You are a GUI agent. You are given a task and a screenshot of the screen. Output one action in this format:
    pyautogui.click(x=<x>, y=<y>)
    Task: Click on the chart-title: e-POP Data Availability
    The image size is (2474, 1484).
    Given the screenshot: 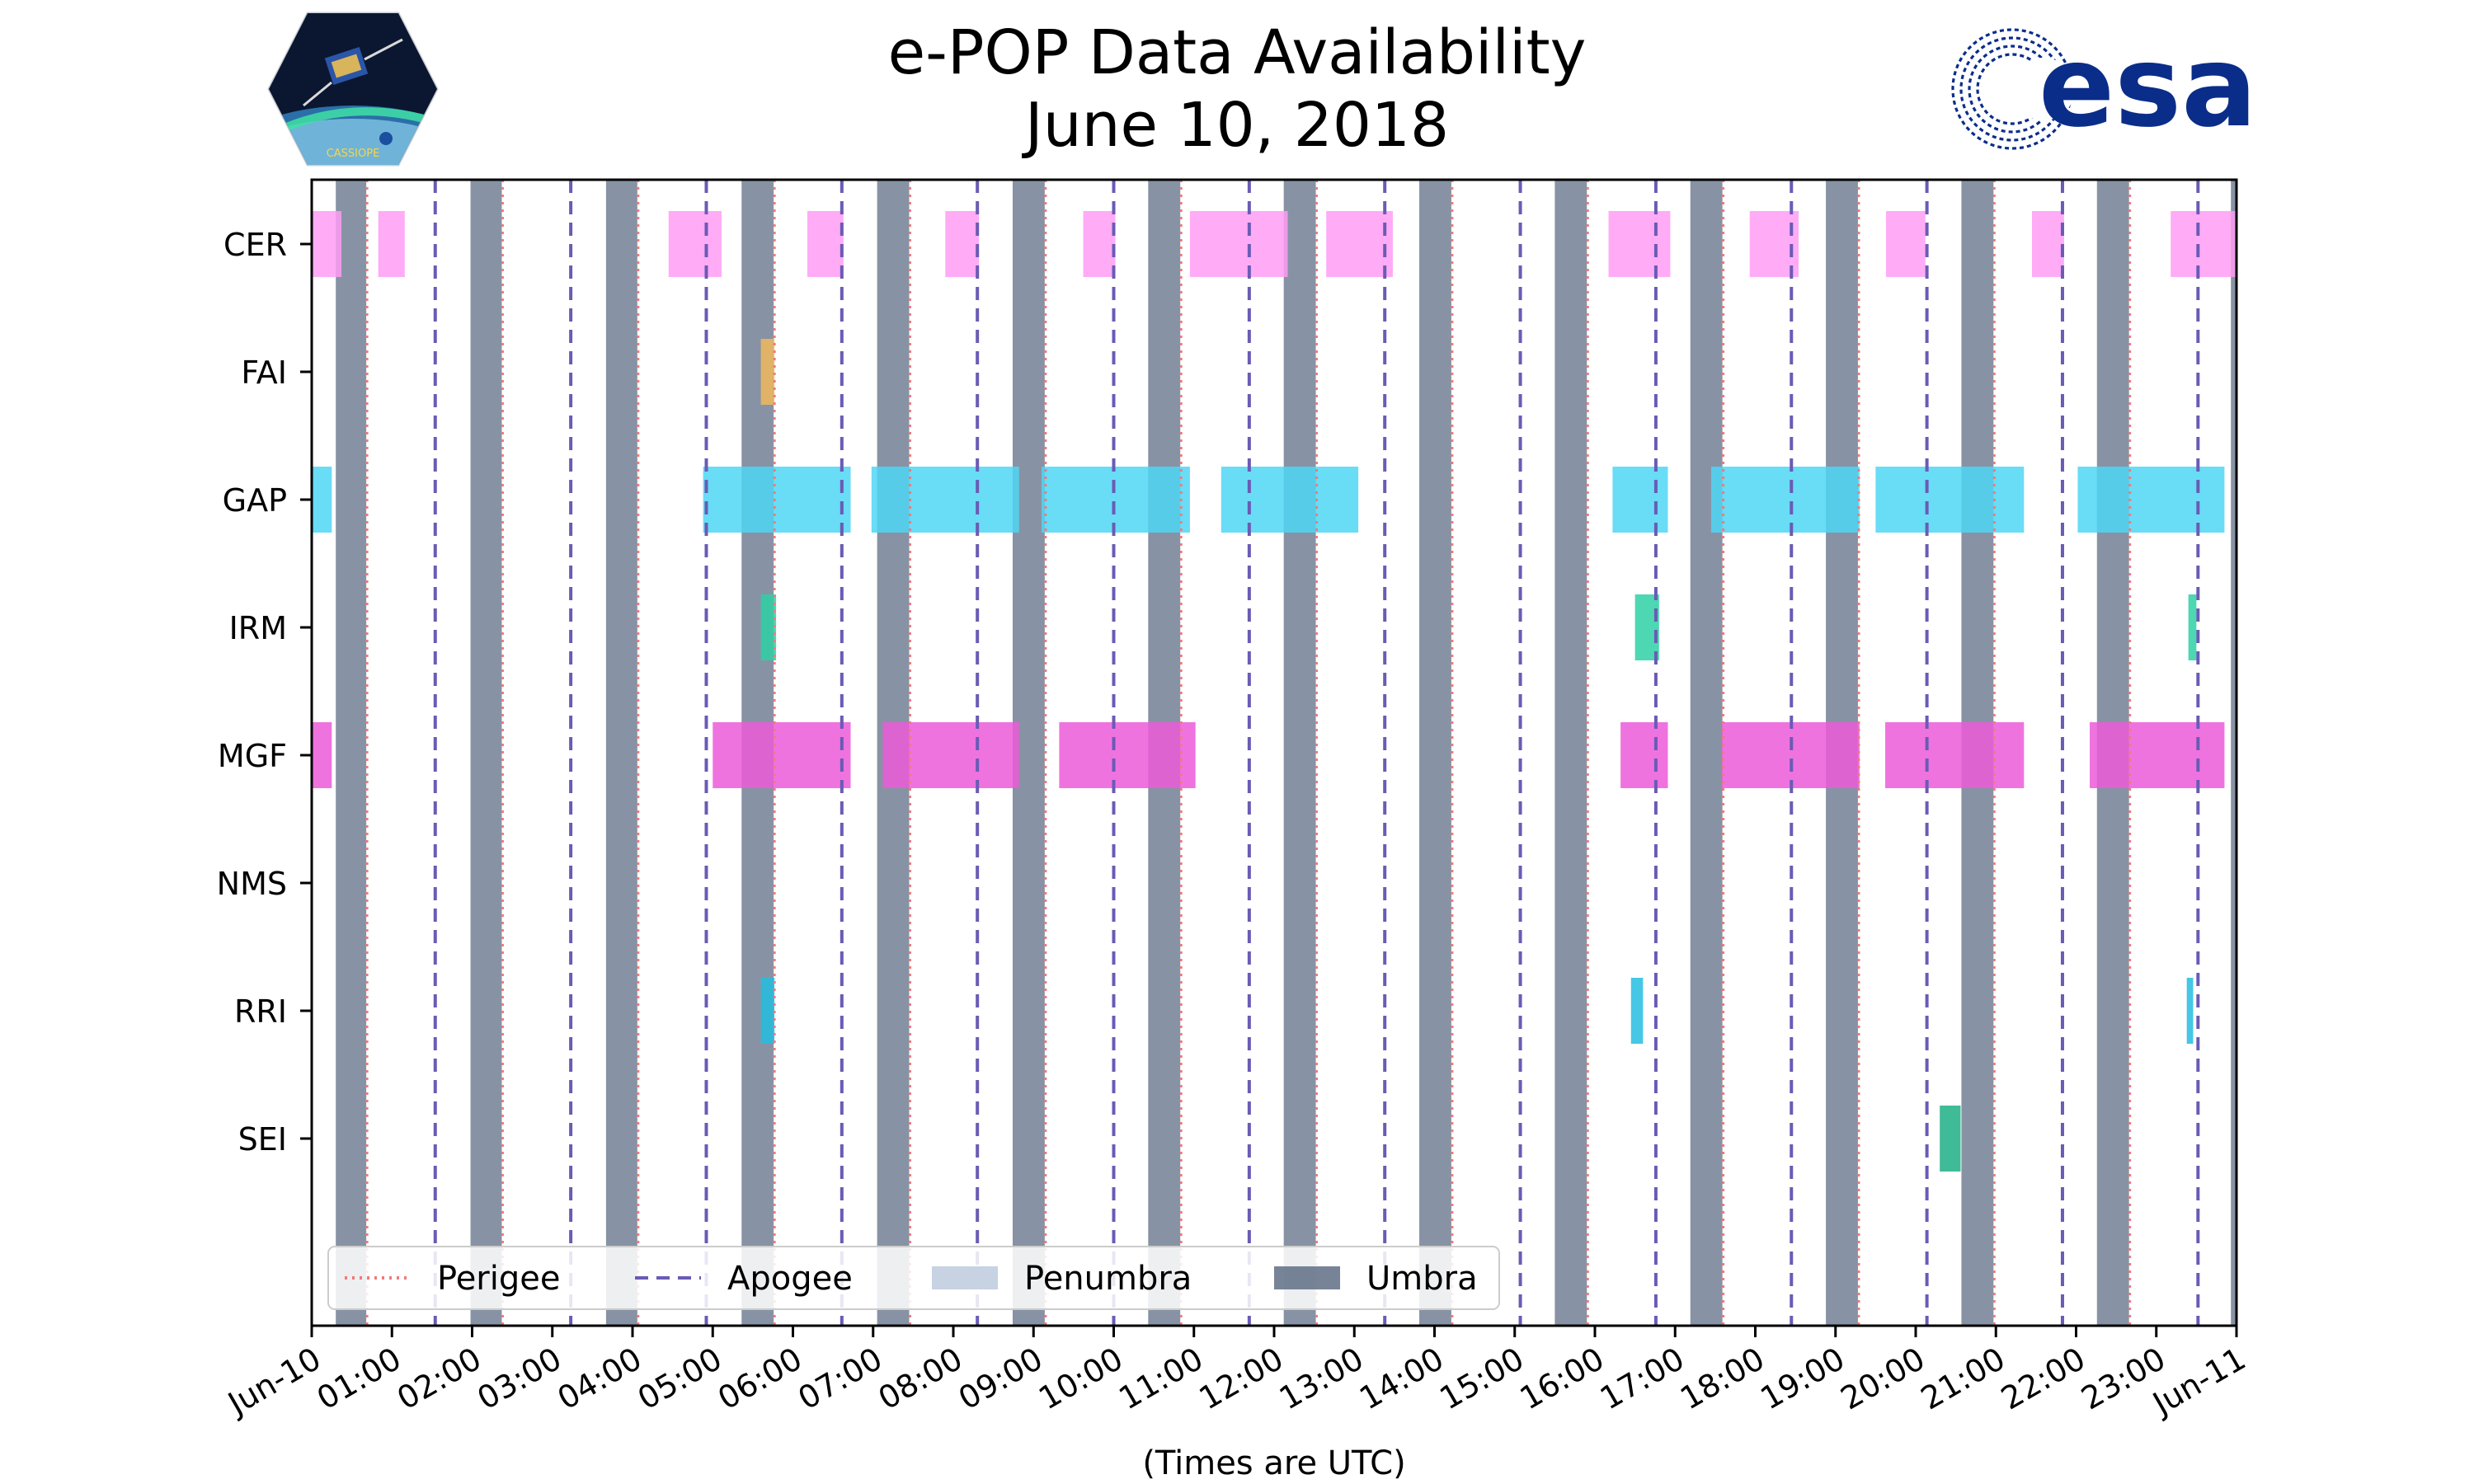 What is the action you would take?
    pyautogui.click(x=1237, y=52)
    